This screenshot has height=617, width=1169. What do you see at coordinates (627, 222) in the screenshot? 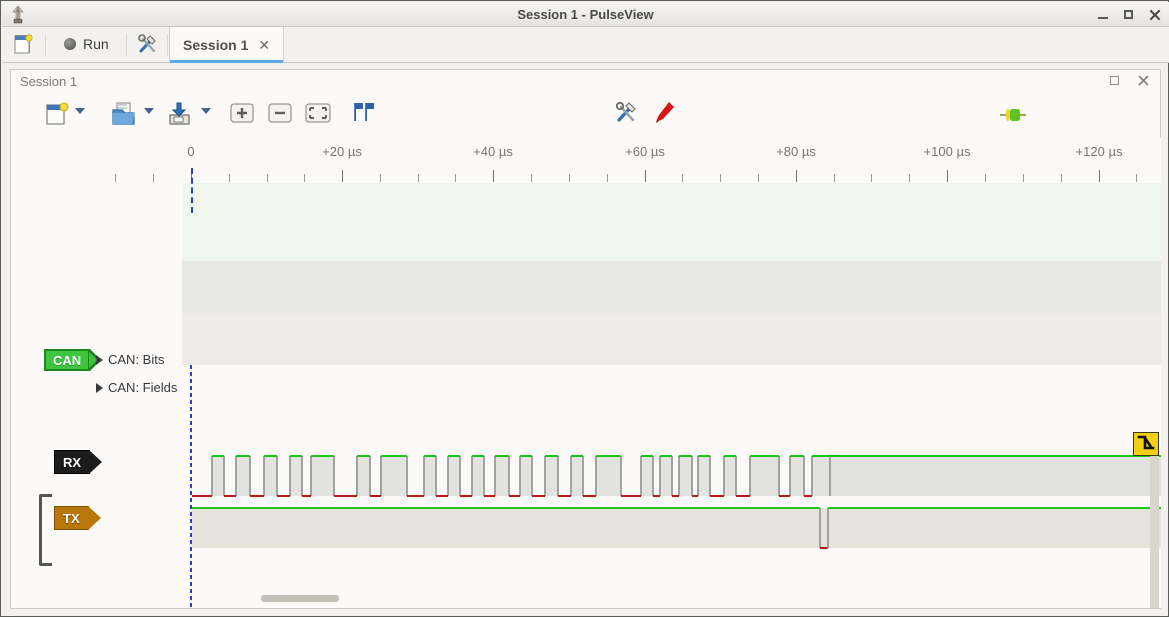
I see `decoder-row-background` at bounding box center [627, 222].